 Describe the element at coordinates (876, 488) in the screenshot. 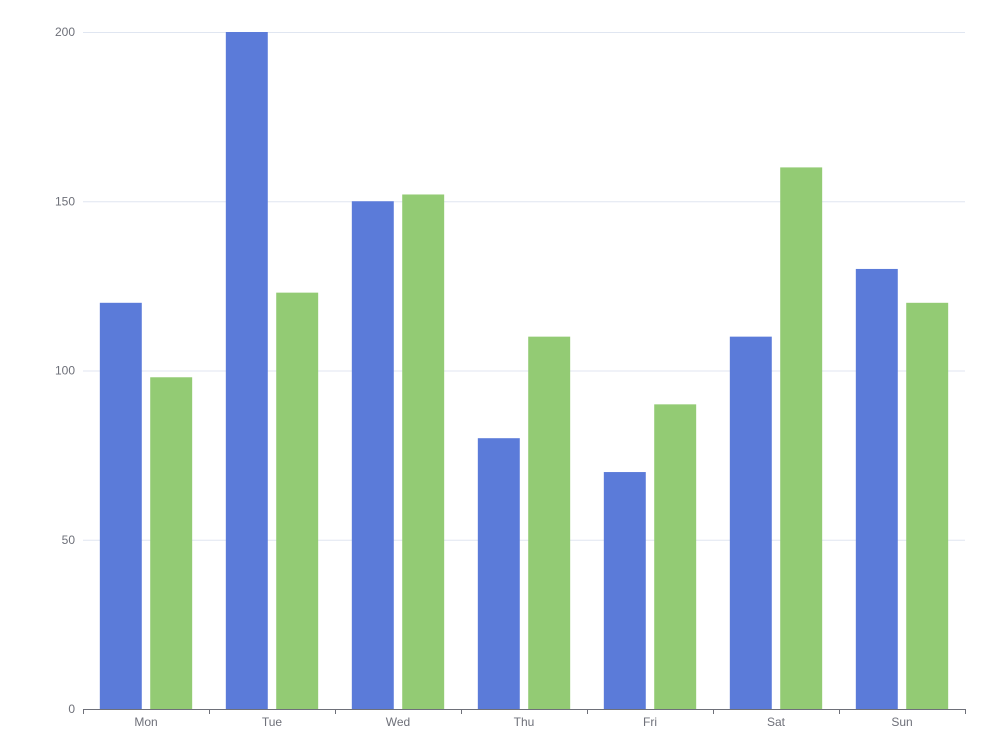

I see `bar-series-1-sun` at that location.